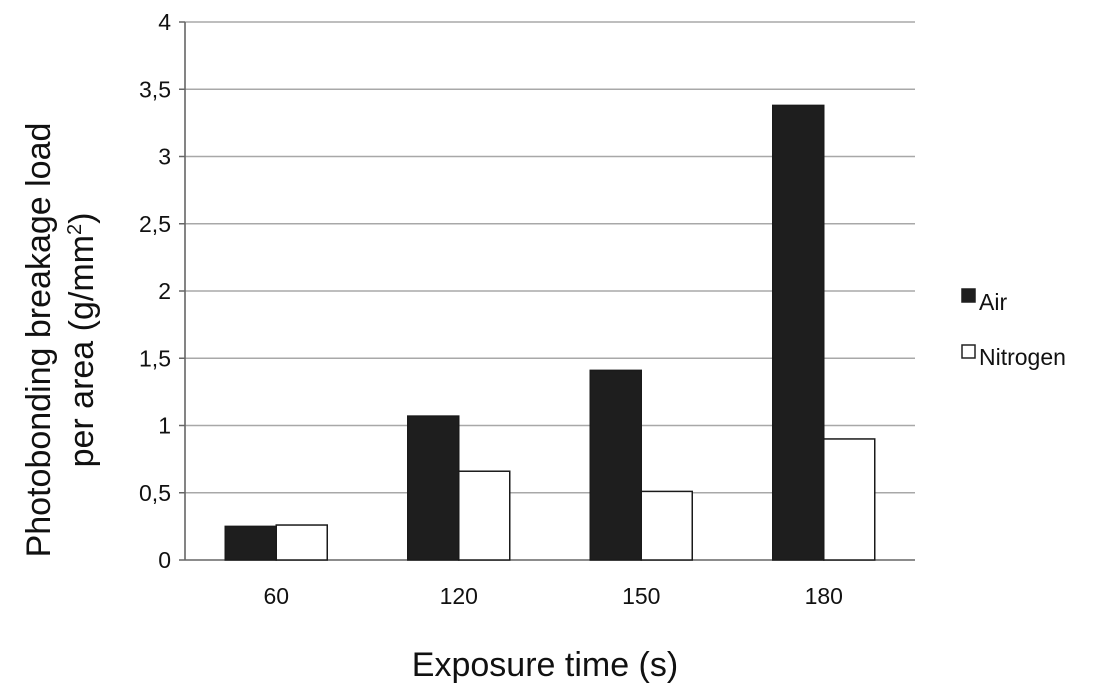  I want to click on y-tick-label: 0,5, so click(155, 493).